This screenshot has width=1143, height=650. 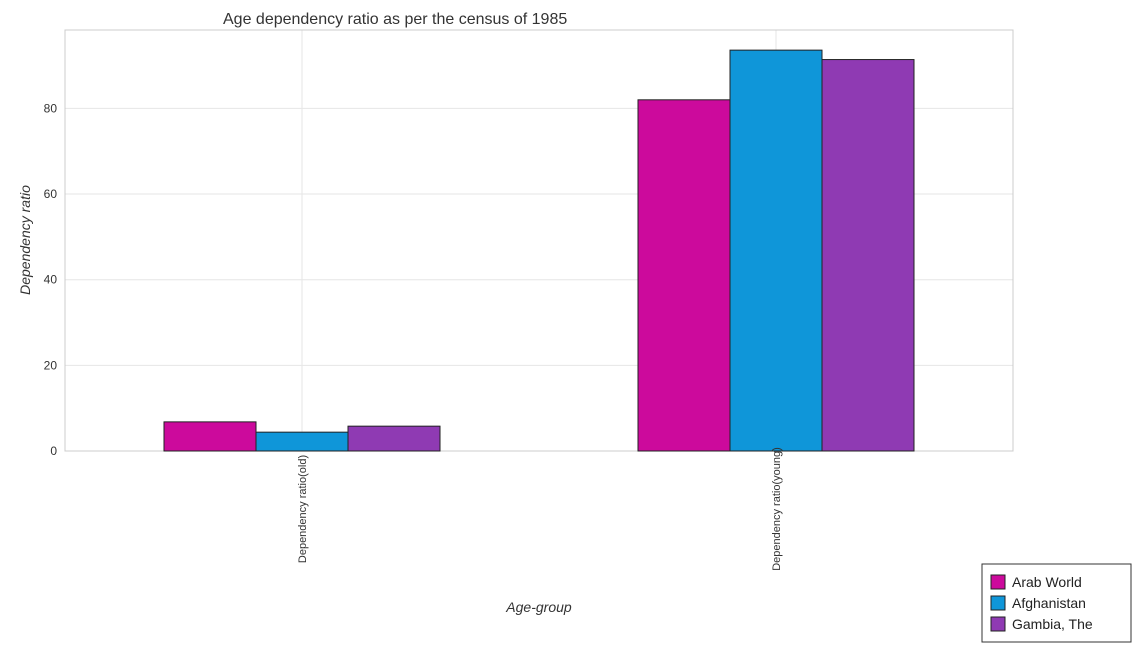 I want to click on y-tick-label: 80, so click(x=51, y=108).